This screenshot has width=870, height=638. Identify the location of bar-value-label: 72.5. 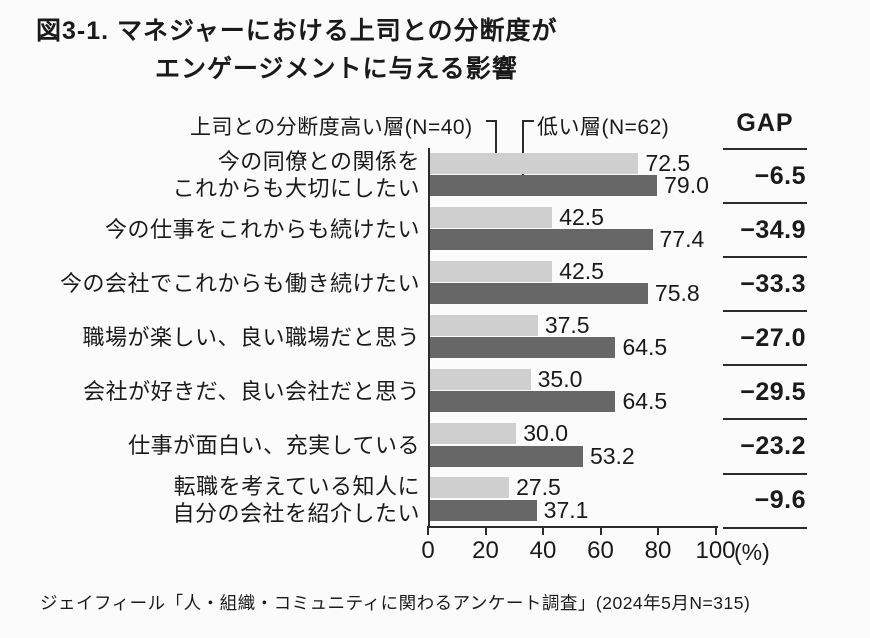
(668, 162).